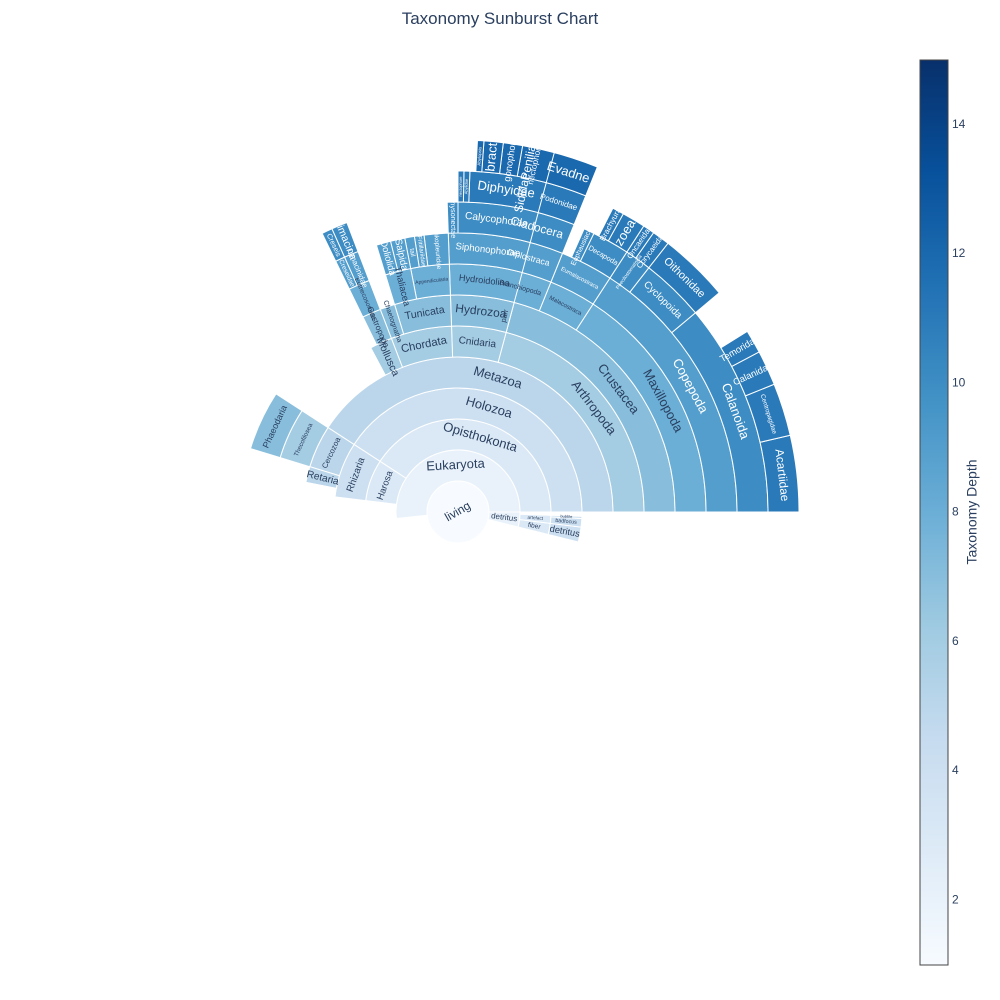  What do you see at coordinates (452, 217) in the screenshot?
I see `segment-physonectae` at bounding box center [452, 217].